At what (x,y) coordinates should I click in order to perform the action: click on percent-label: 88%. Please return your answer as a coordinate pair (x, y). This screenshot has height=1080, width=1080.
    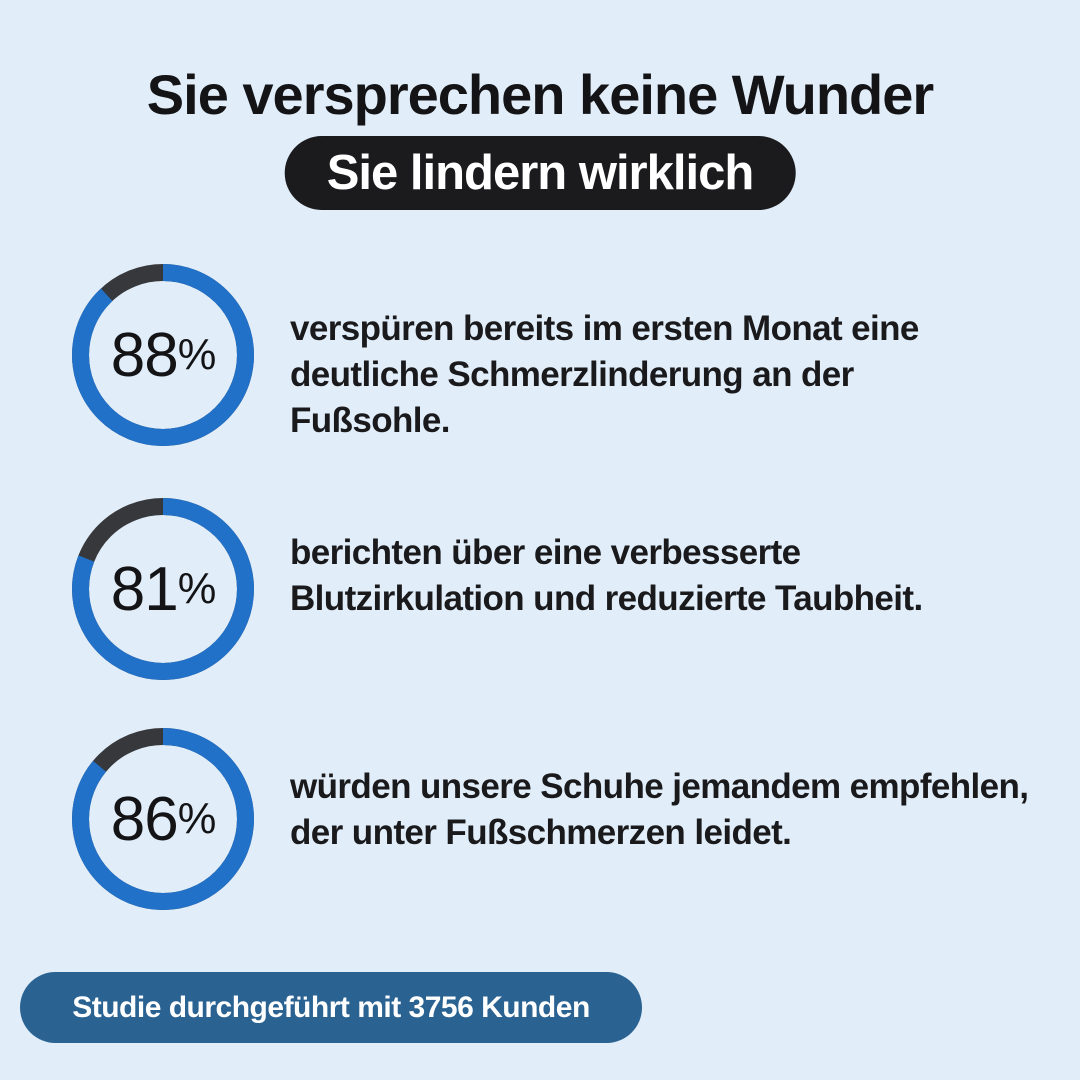
    Looking at the image, I should click on (163, 355).